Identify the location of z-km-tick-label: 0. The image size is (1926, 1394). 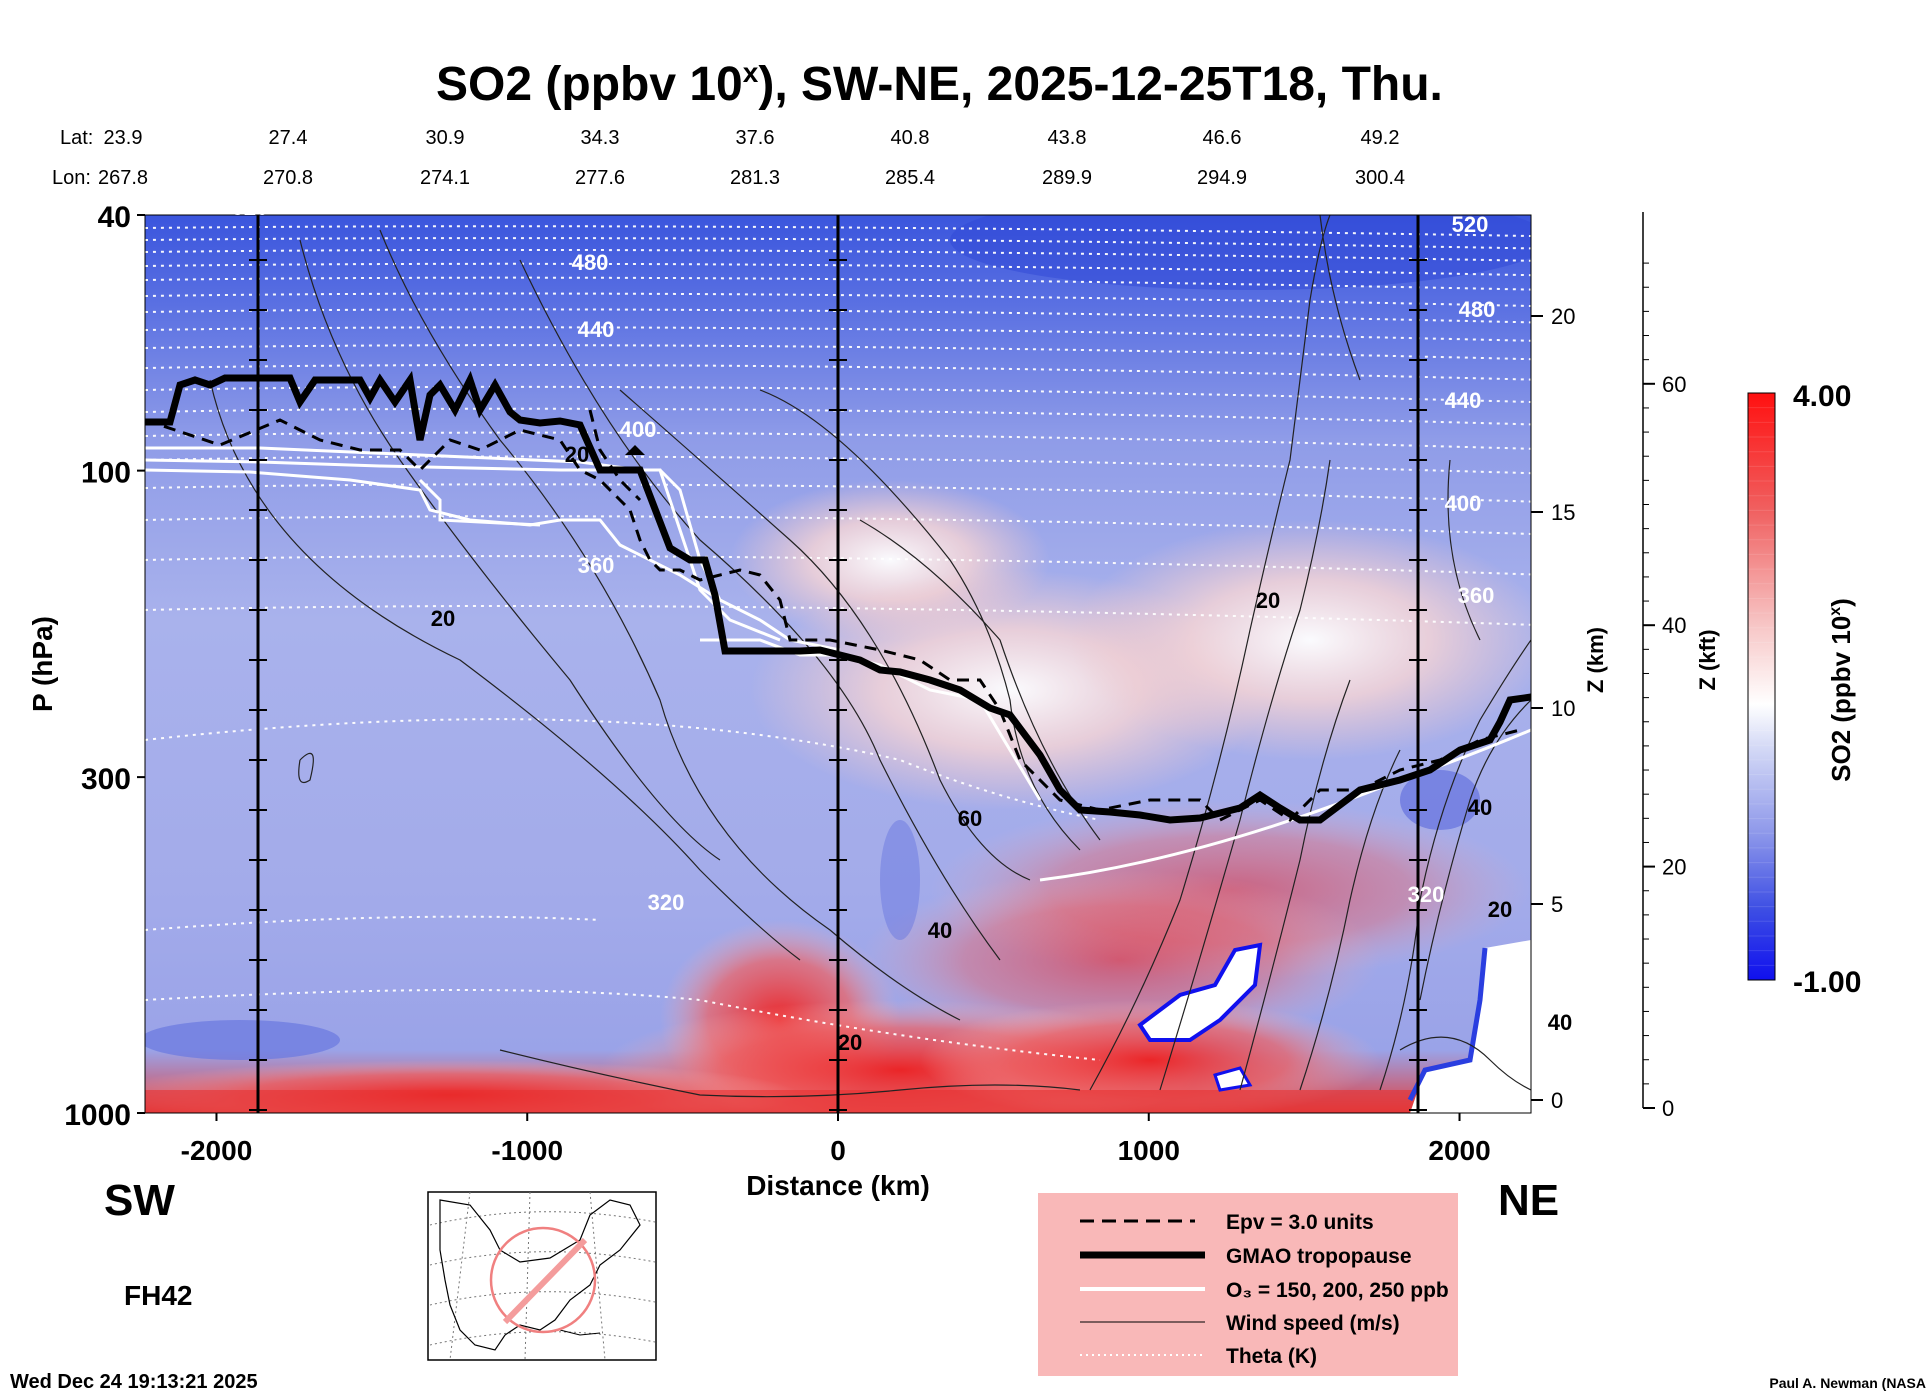
(1557, 1100).